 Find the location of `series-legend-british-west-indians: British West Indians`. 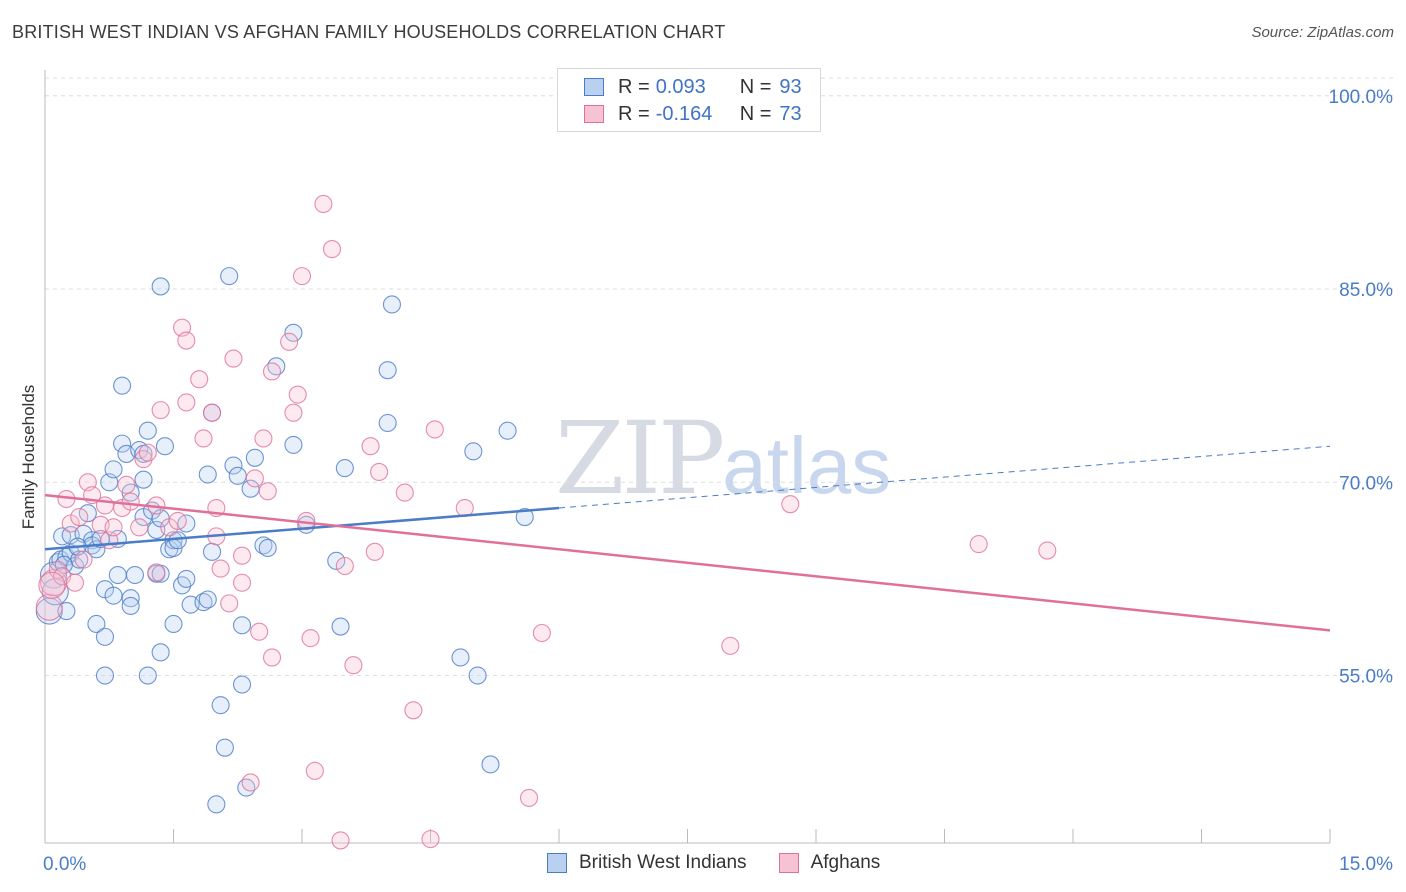

series-legend-british-west-indians: British West Indians is located at coordinates (647, 863).